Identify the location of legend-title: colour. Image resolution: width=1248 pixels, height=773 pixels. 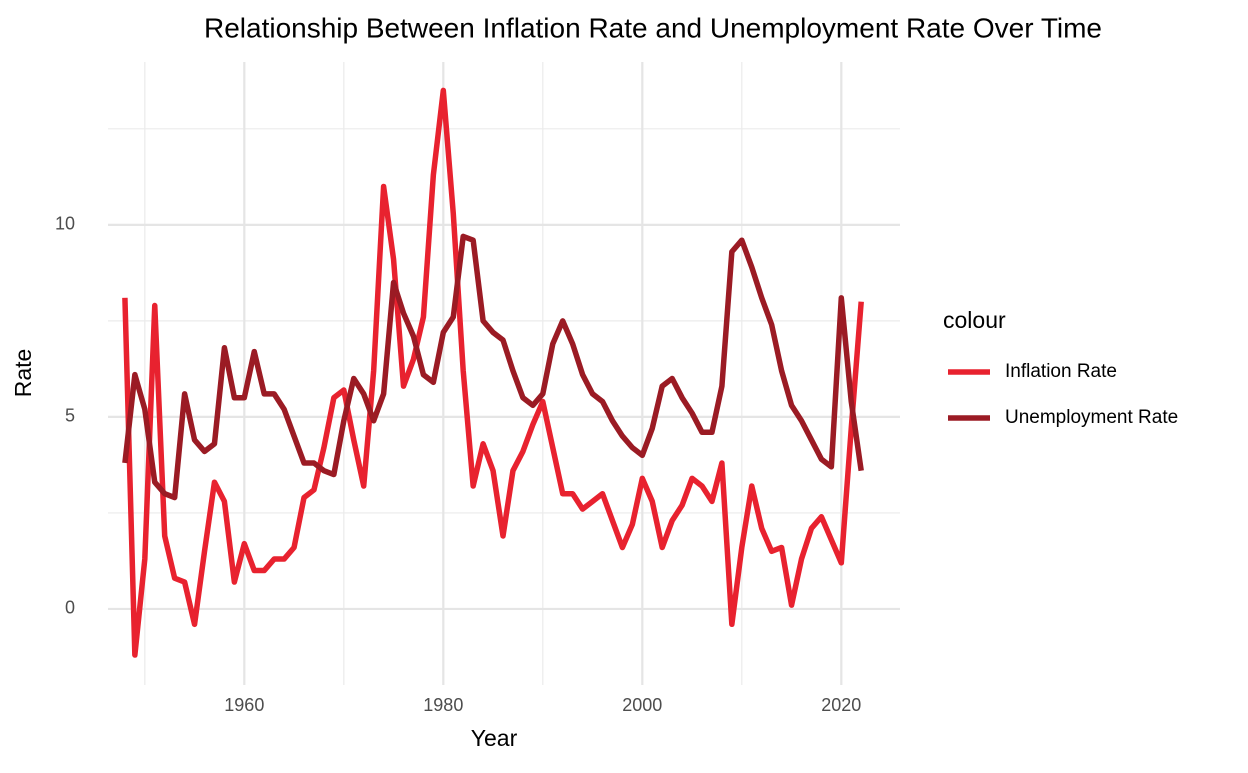
(974, 320).